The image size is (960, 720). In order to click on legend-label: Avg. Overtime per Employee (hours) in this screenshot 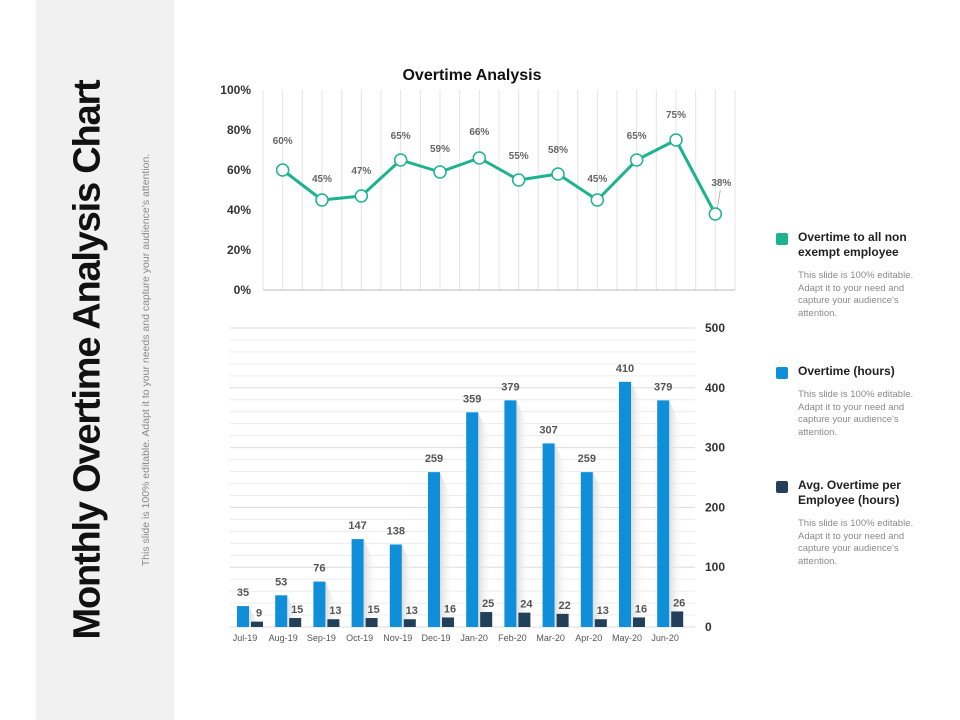, I will do `click(849, 492)`.